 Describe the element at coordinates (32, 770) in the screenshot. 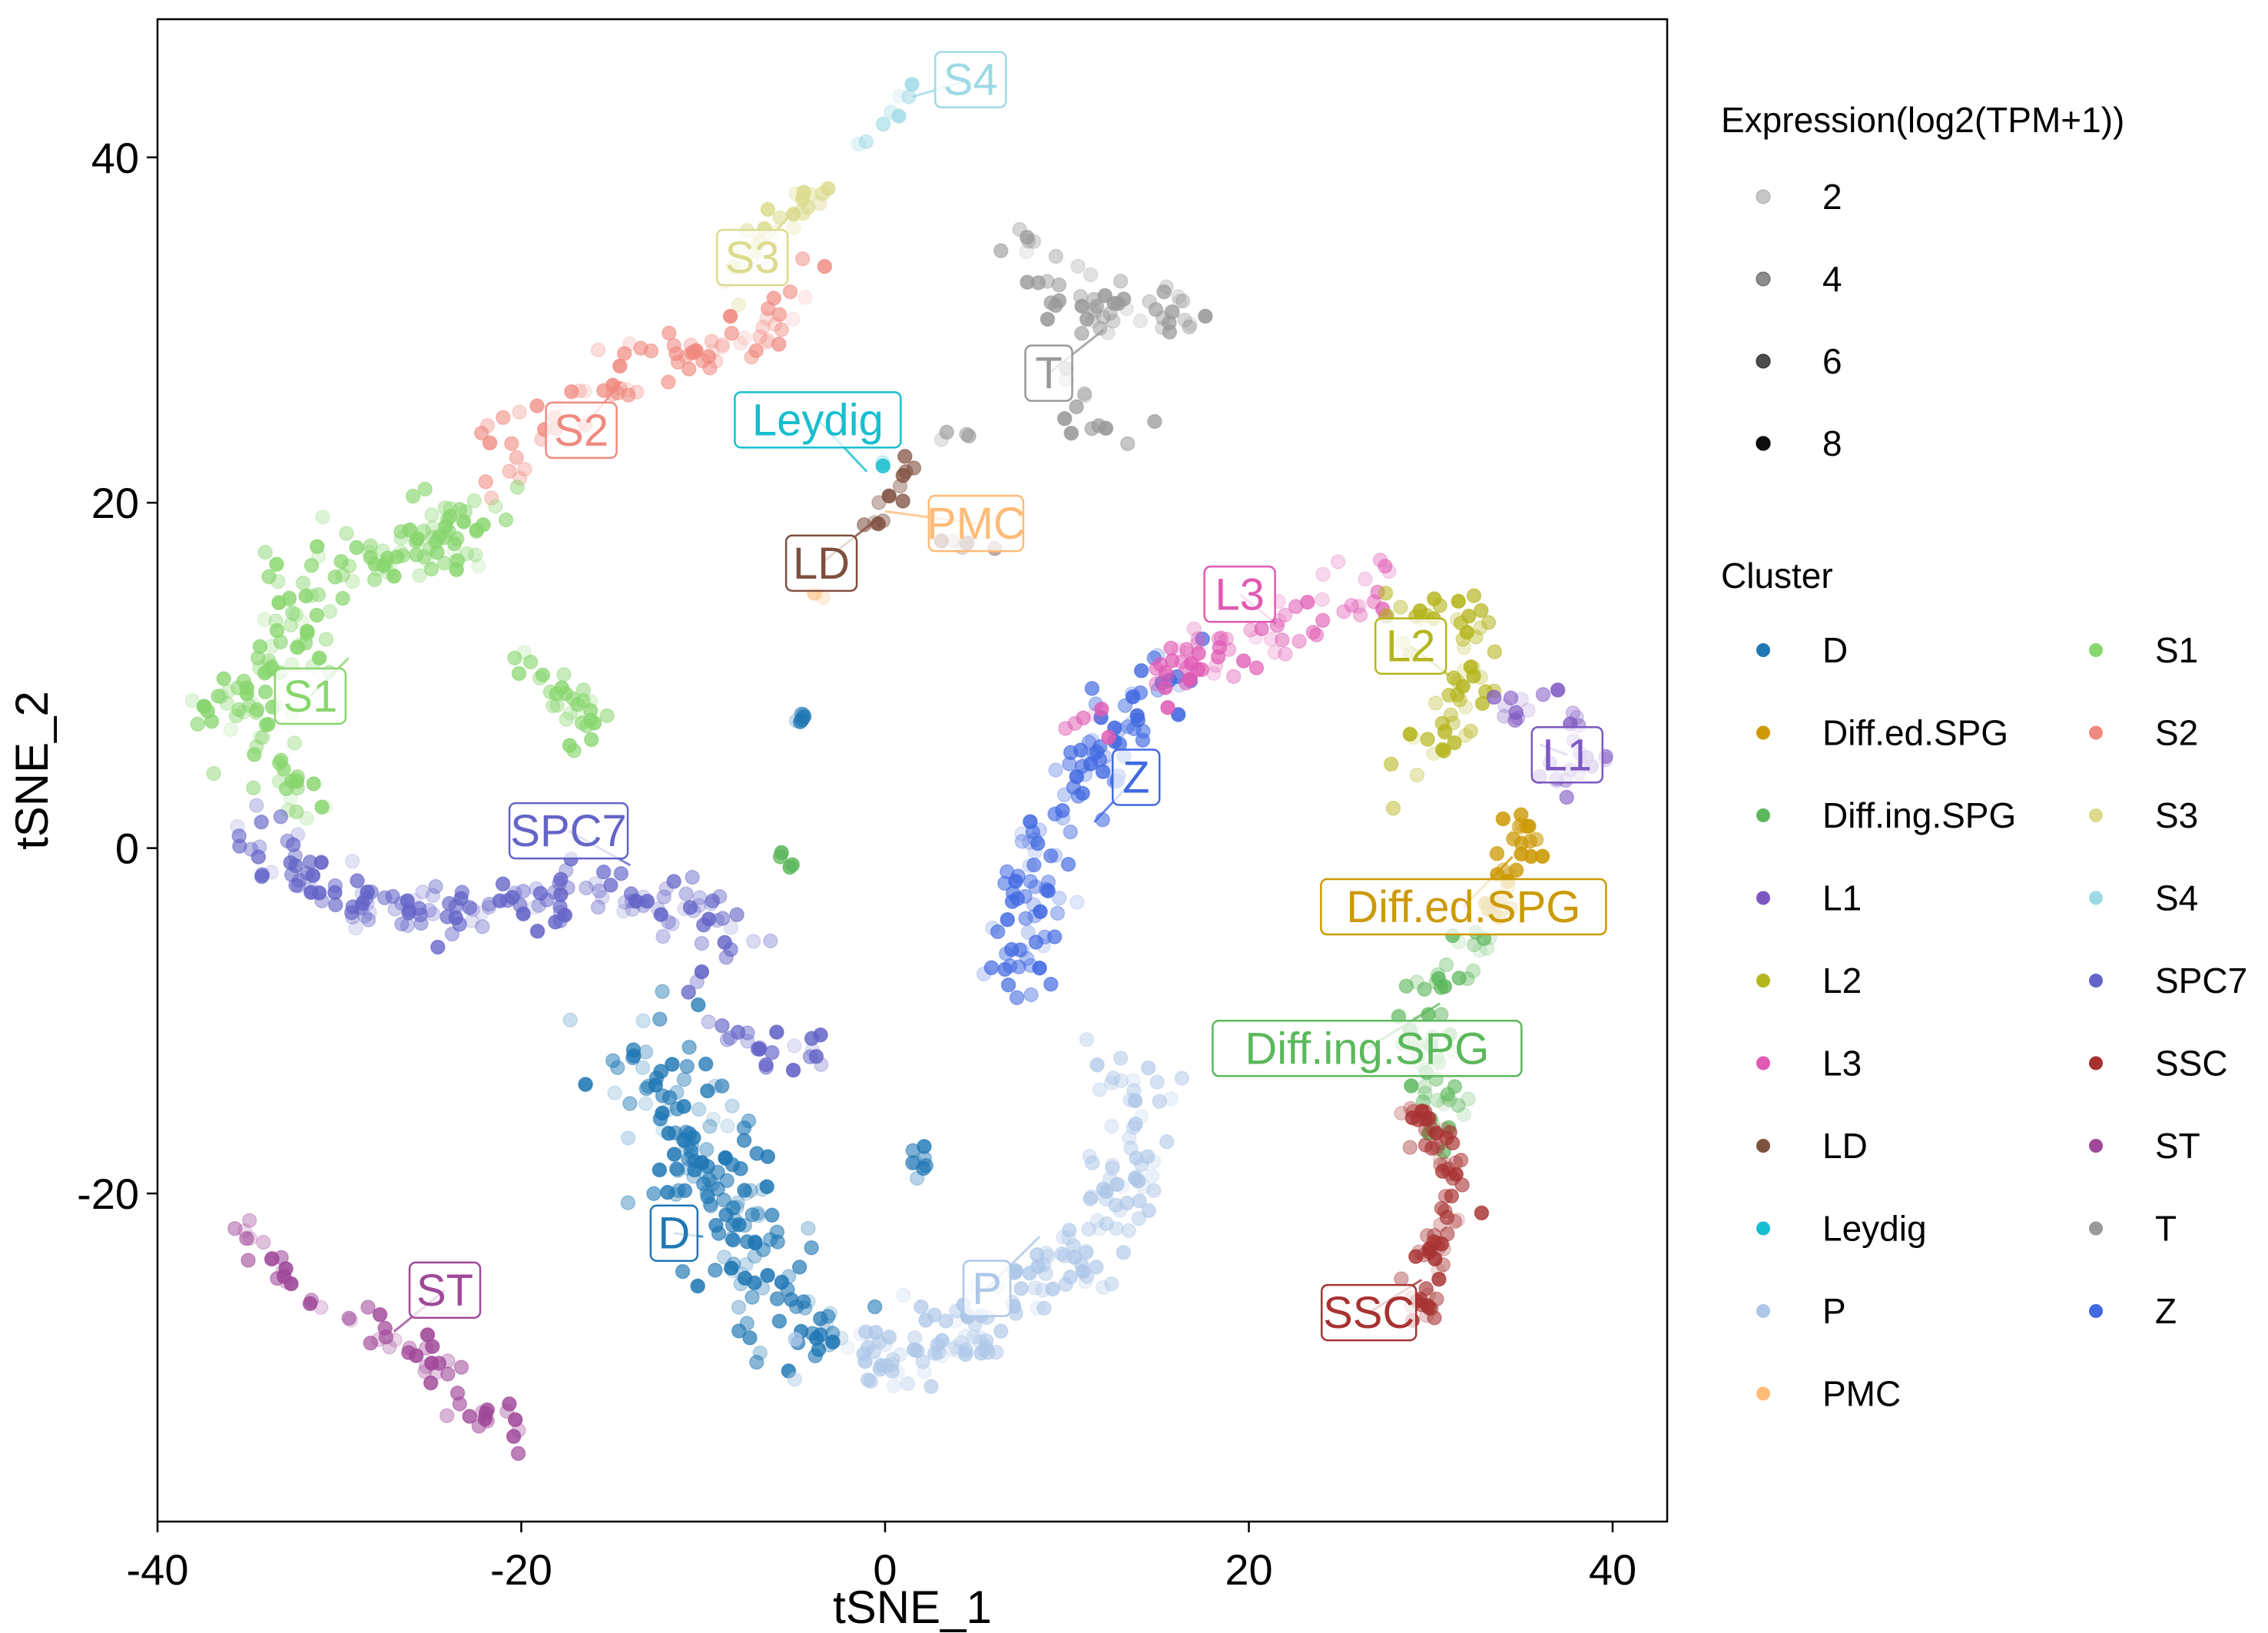

I see `y-axis-title: tSNE_2` at that location.